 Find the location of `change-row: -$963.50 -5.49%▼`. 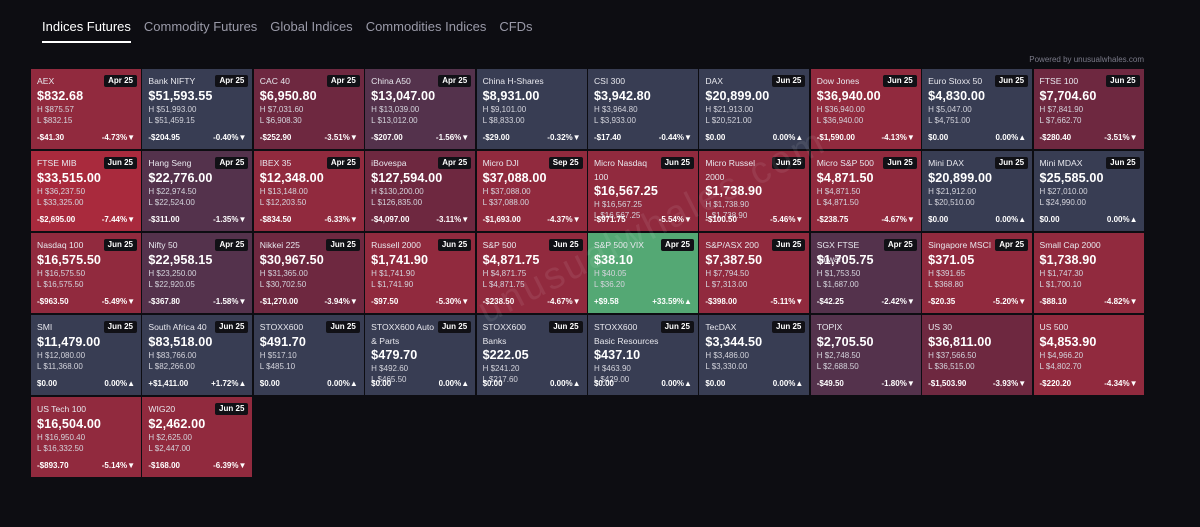

change-row: -$963.50 -5.49%▼ is located at coordinates (86, 301).